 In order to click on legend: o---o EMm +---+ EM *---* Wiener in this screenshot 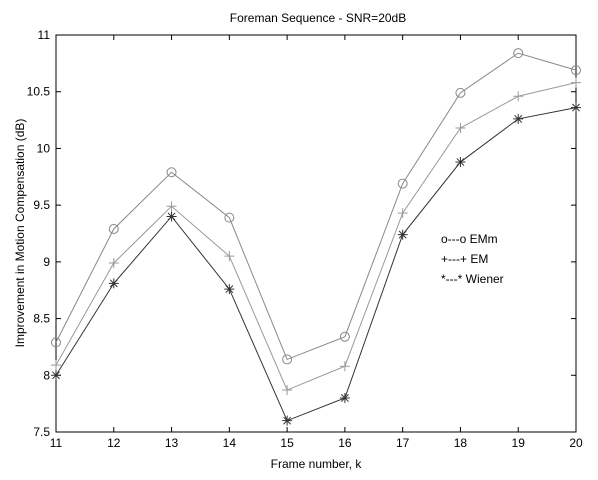, I will do `click(472, 259)`.